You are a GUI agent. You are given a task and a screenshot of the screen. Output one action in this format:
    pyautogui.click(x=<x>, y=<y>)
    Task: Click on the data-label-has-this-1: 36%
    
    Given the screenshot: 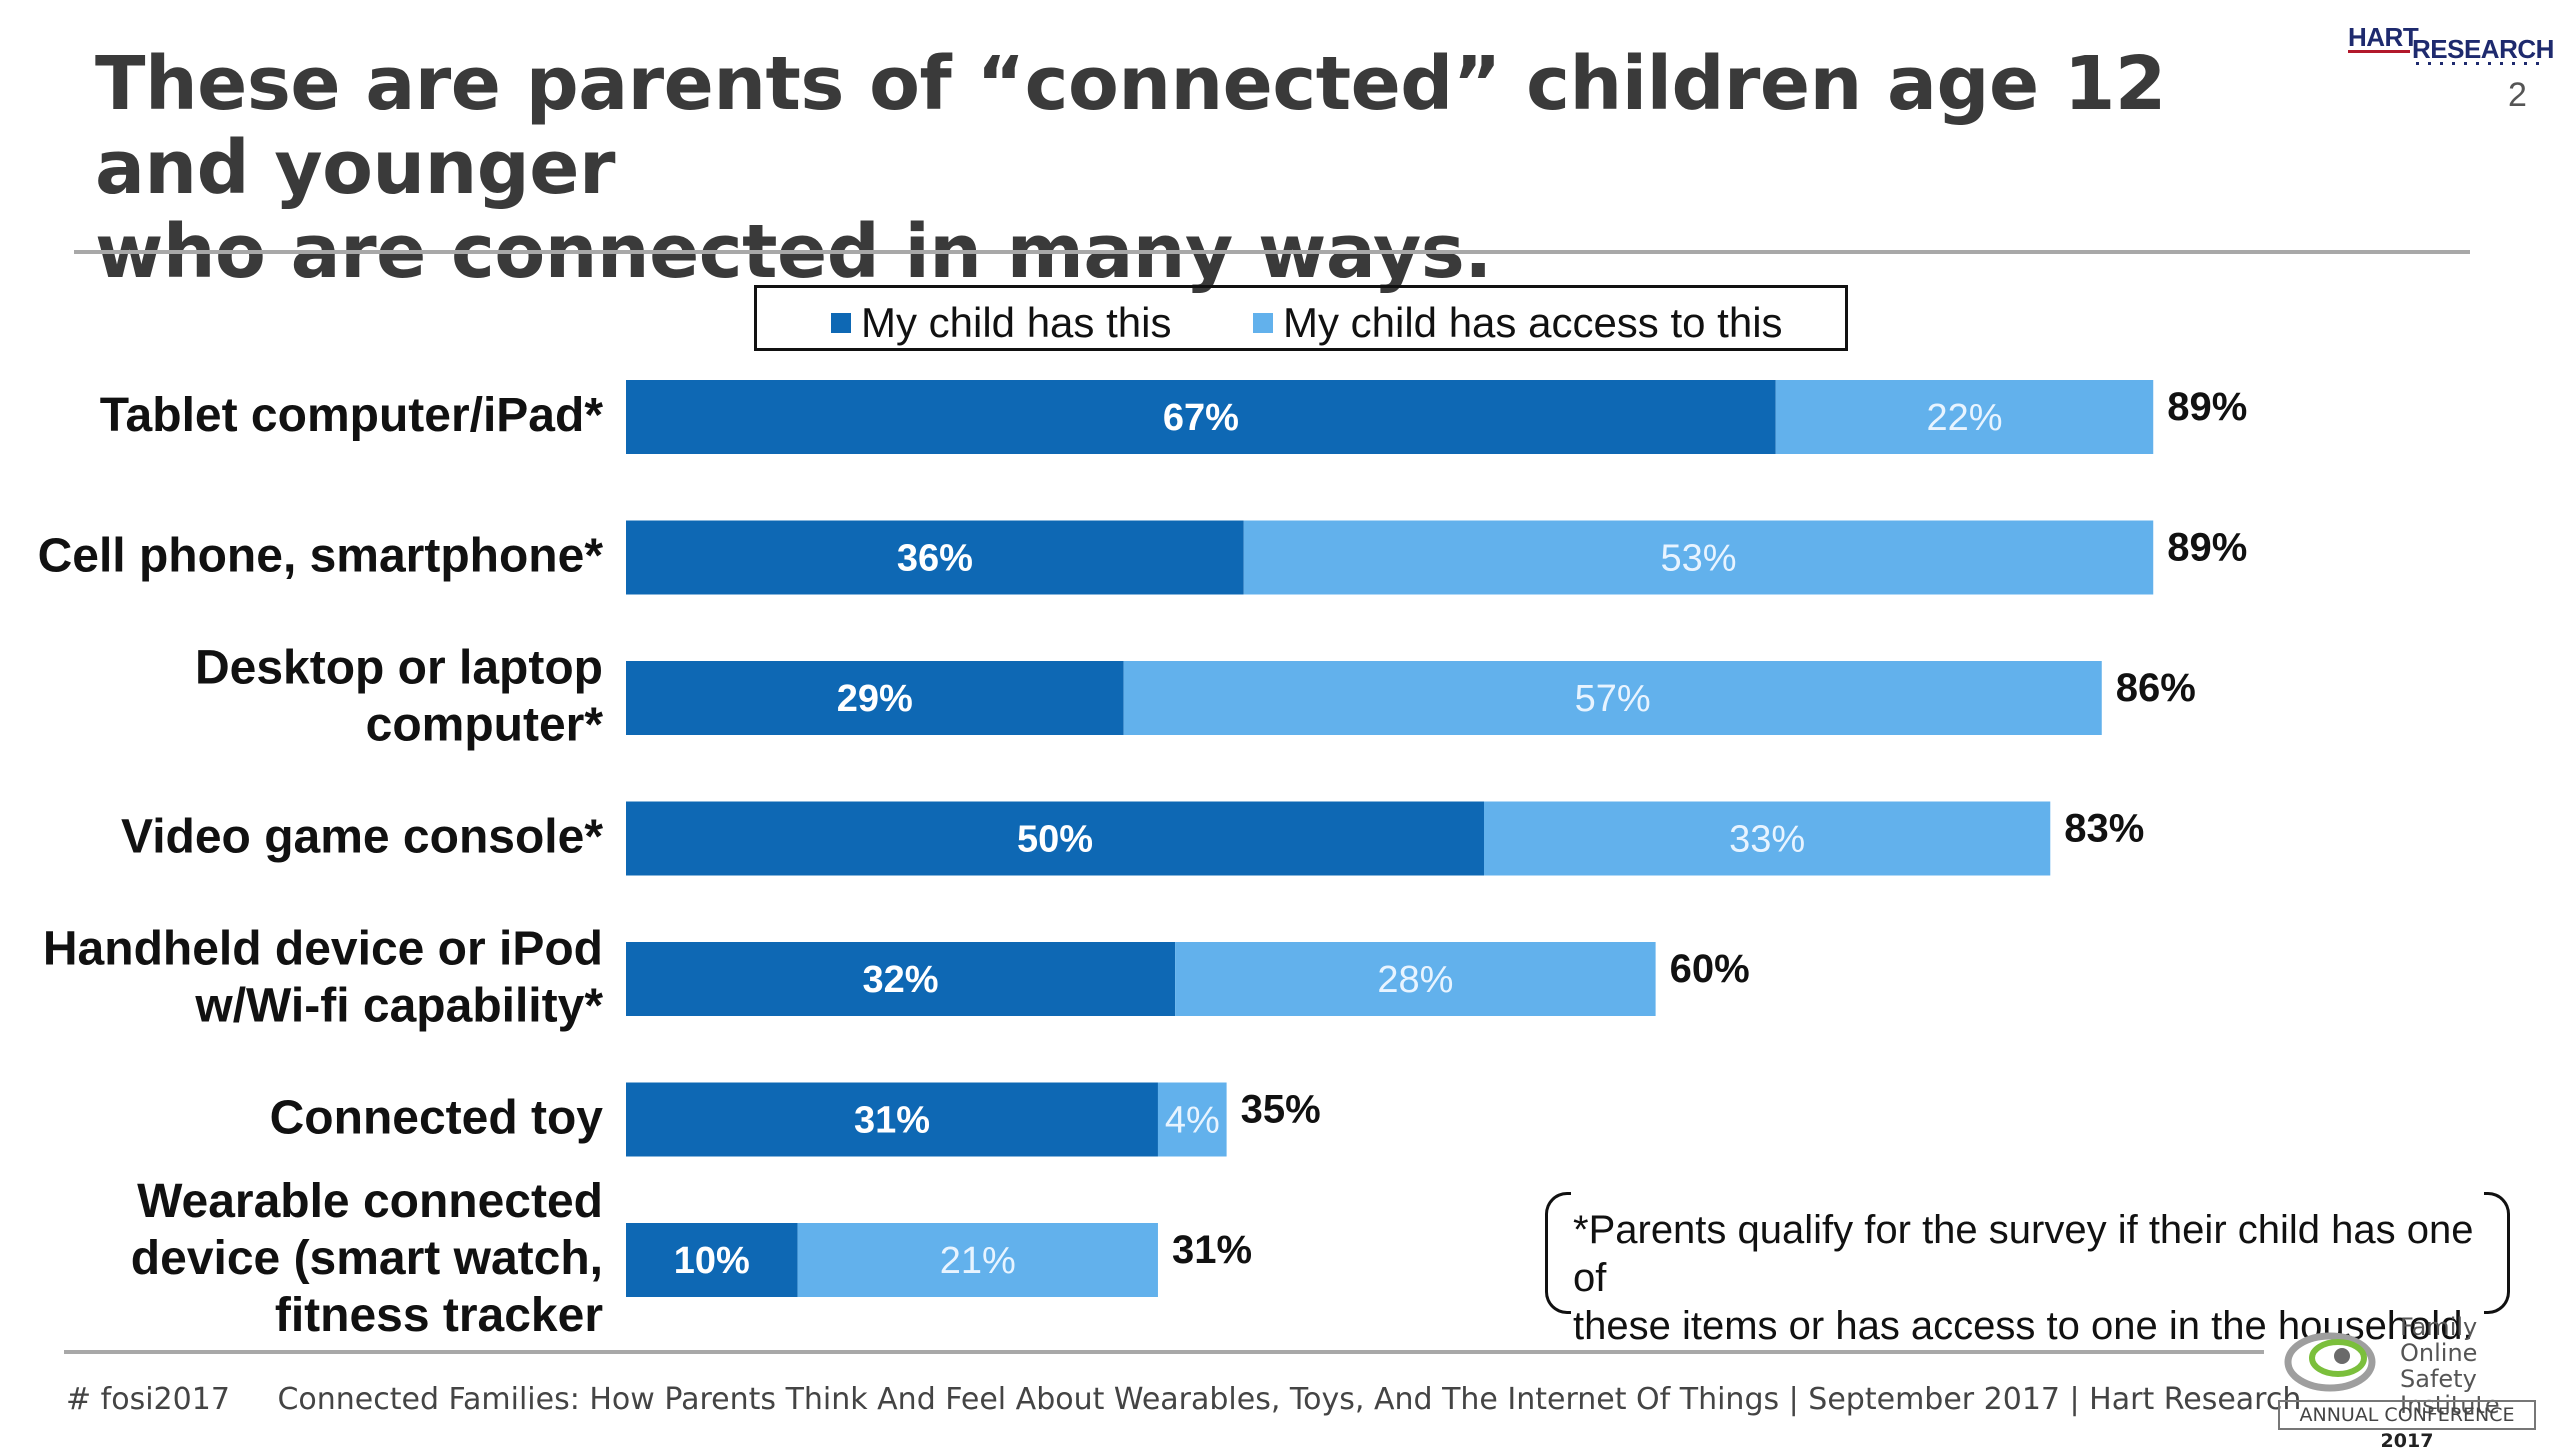 What is the action you would take?
    pyautogui.click(x=935, y=559)
    